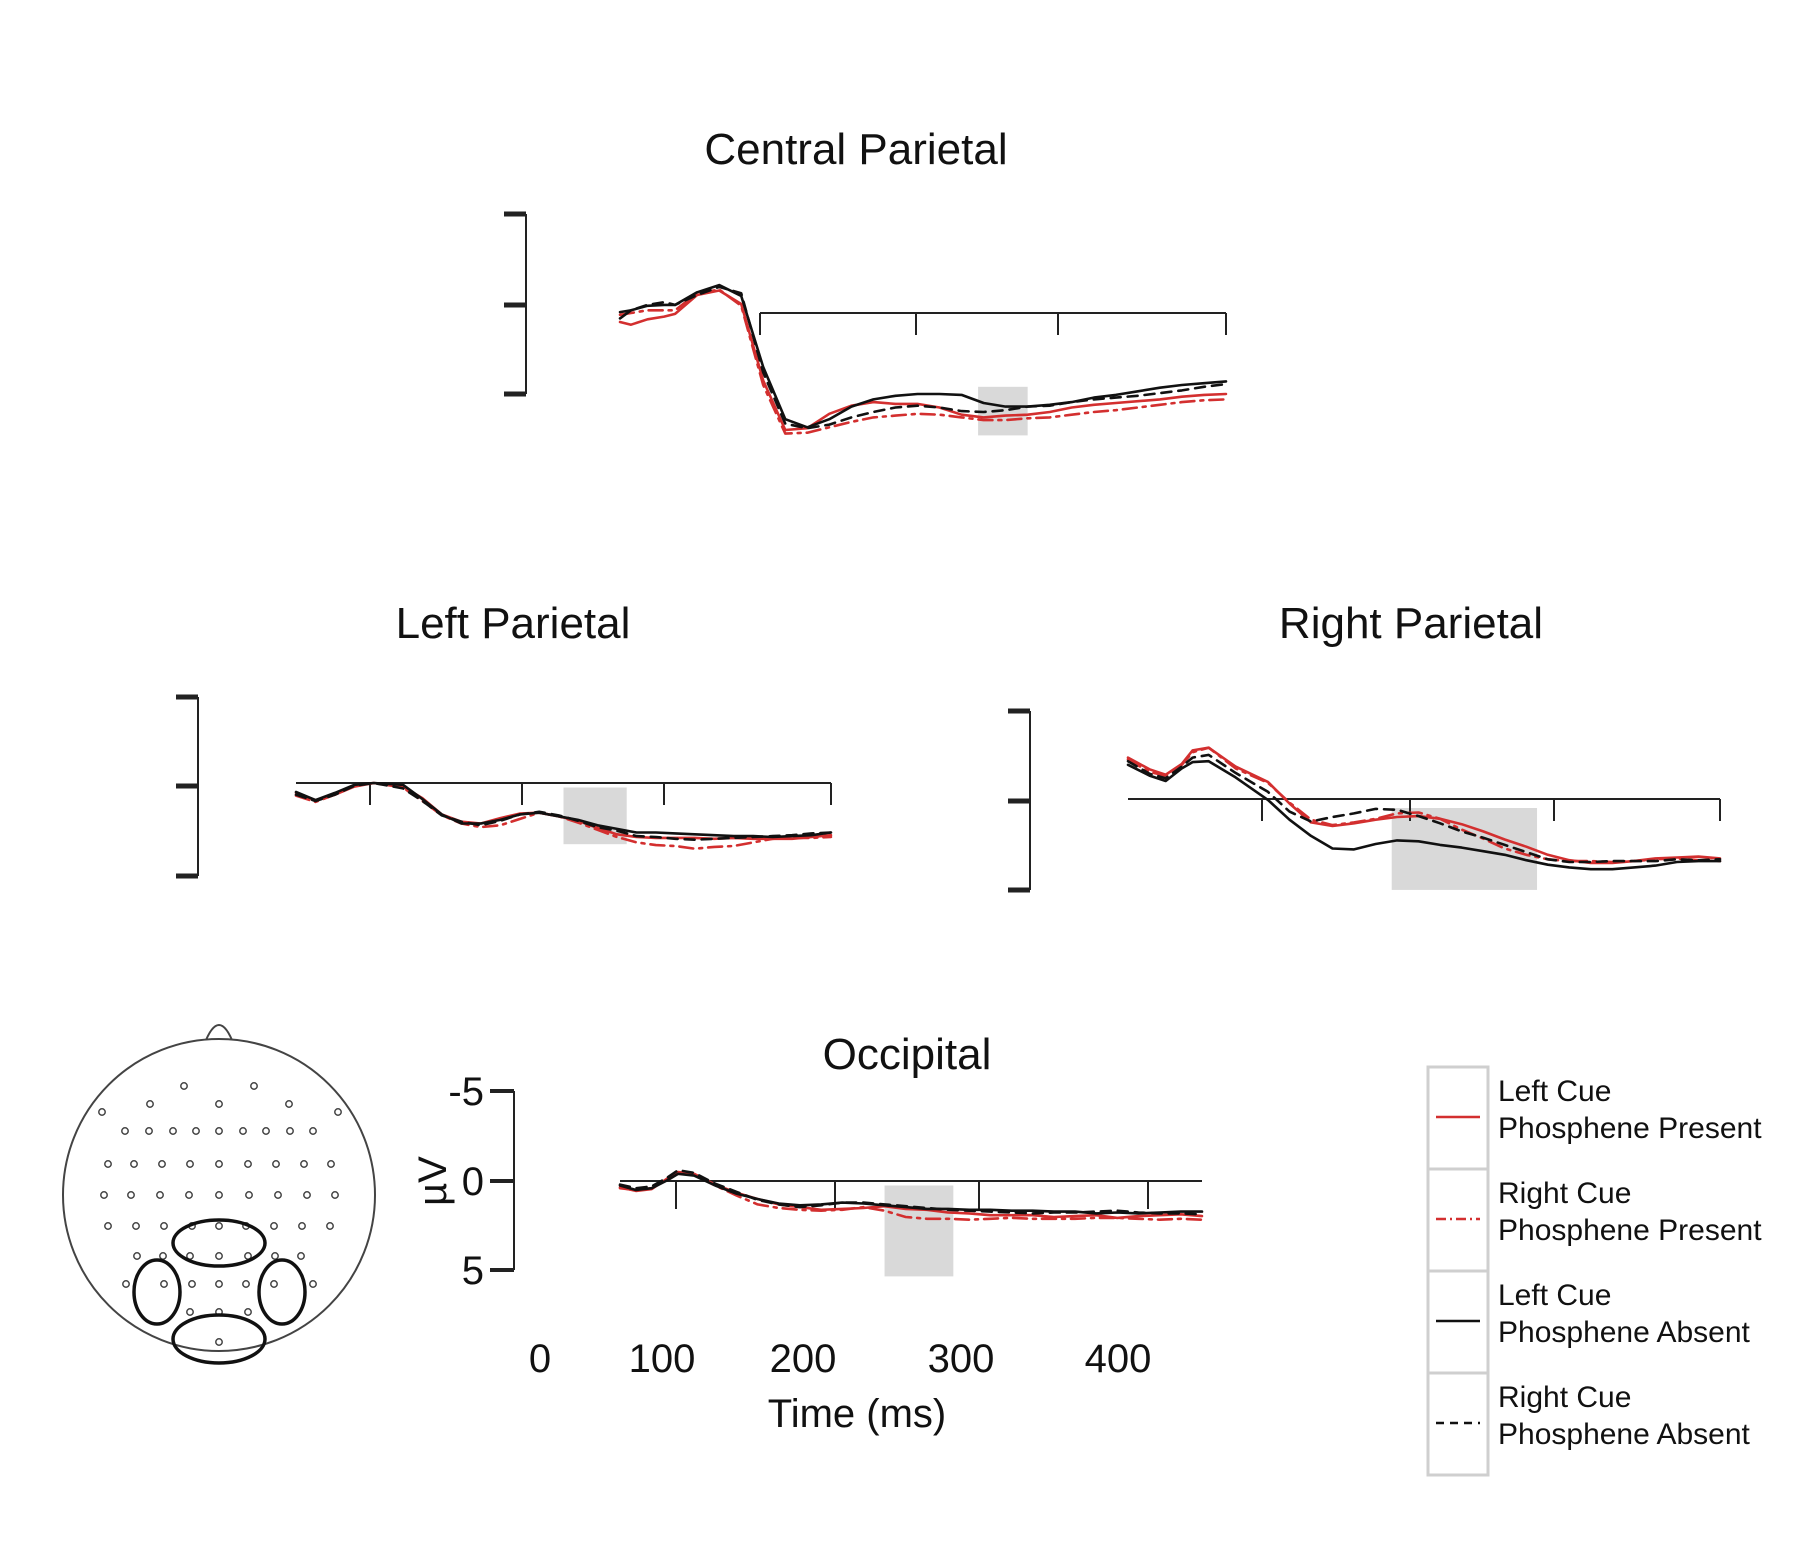 The image size is (1816, 1550). Describe the element at coordinates (433, 1181) in the screenshot. I see `y-axis-label: µV` at that location.